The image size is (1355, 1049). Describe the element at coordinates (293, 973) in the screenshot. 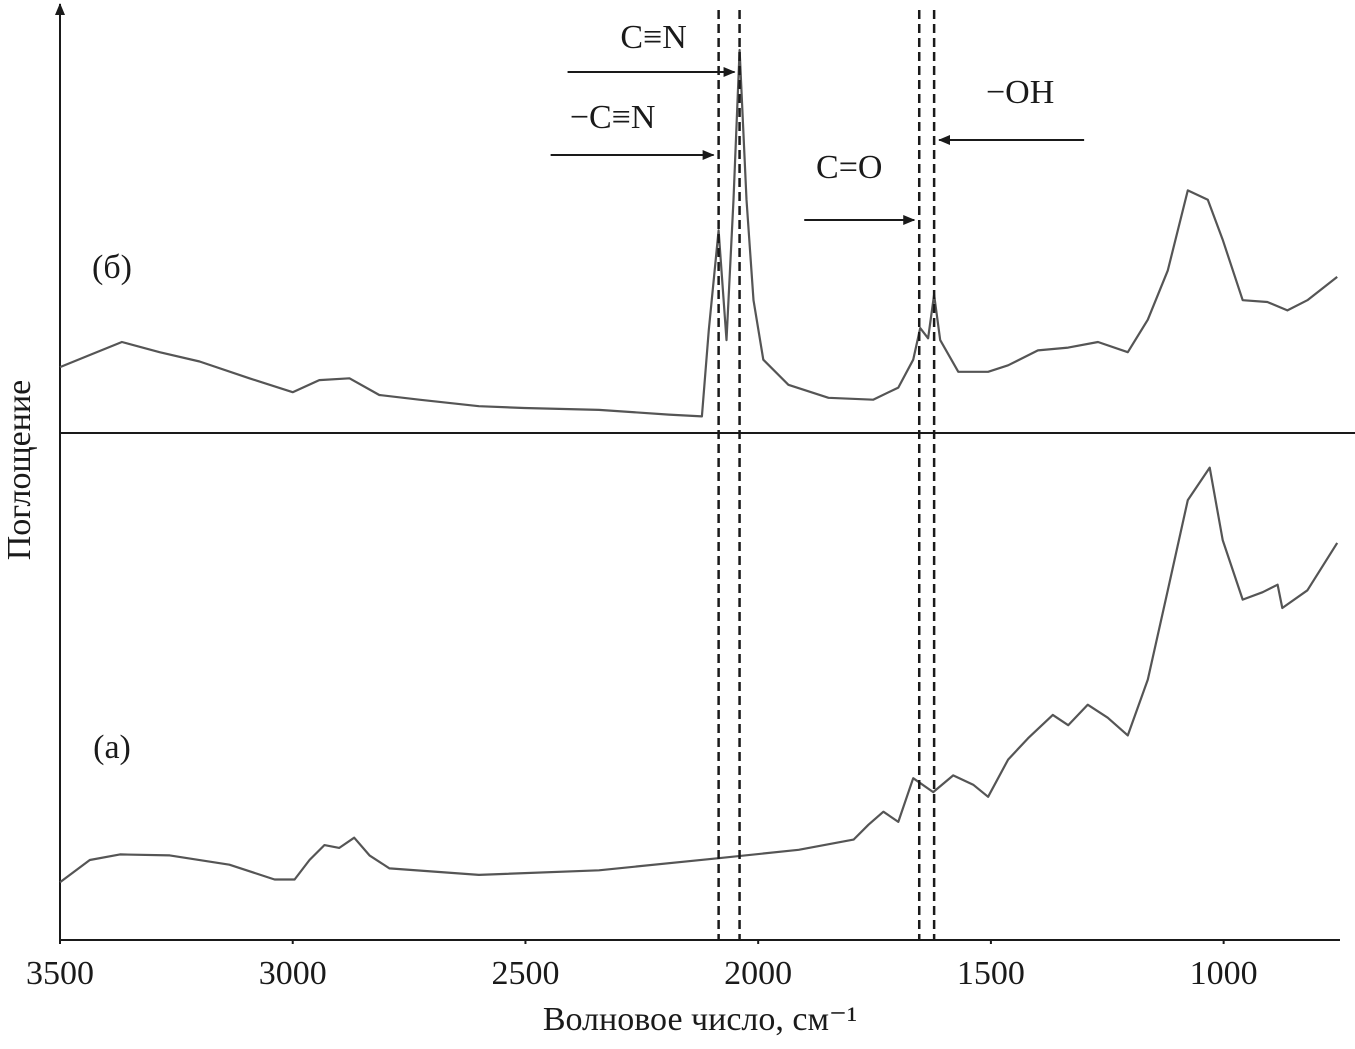

I see `x-tick-label: 3000` at that location.